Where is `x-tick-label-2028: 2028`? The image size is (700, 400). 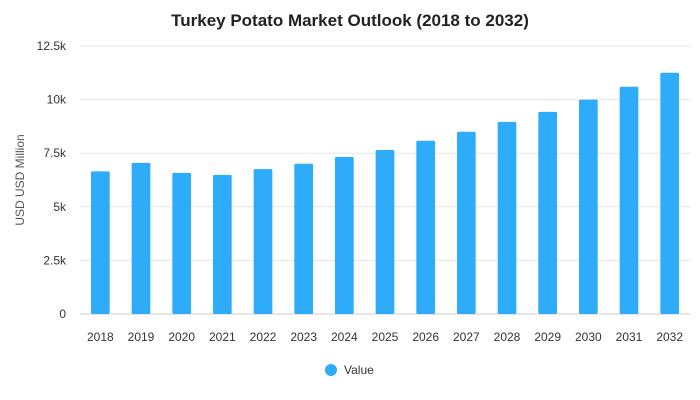 x-tick-label-2028: 2028 is located at coordinates (507, 337).